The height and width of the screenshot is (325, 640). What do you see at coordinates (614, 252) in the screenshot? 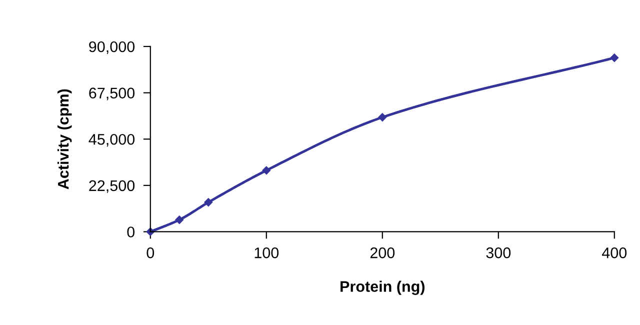
I see `x-tick-label: 400` at bounding box center [614, 252].